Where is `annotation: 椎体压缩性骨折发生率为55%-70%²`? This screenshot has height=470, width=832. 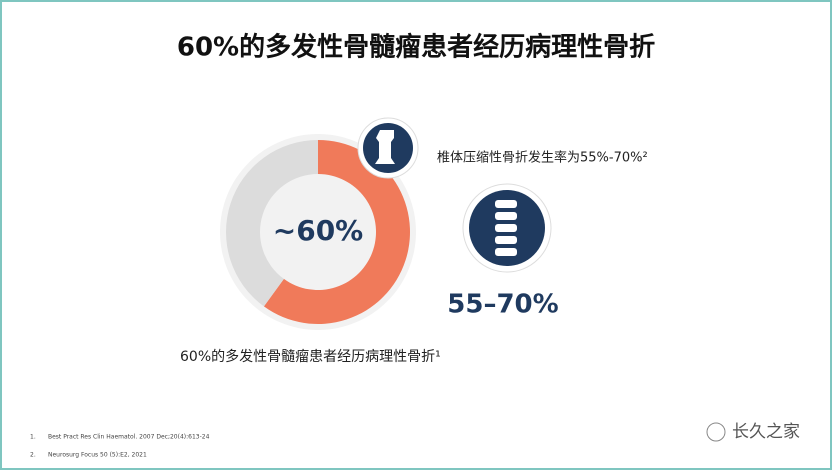 annotation: 椎体压缩性骨折发生率为55%-70%² is located at coordinates (542, 158).